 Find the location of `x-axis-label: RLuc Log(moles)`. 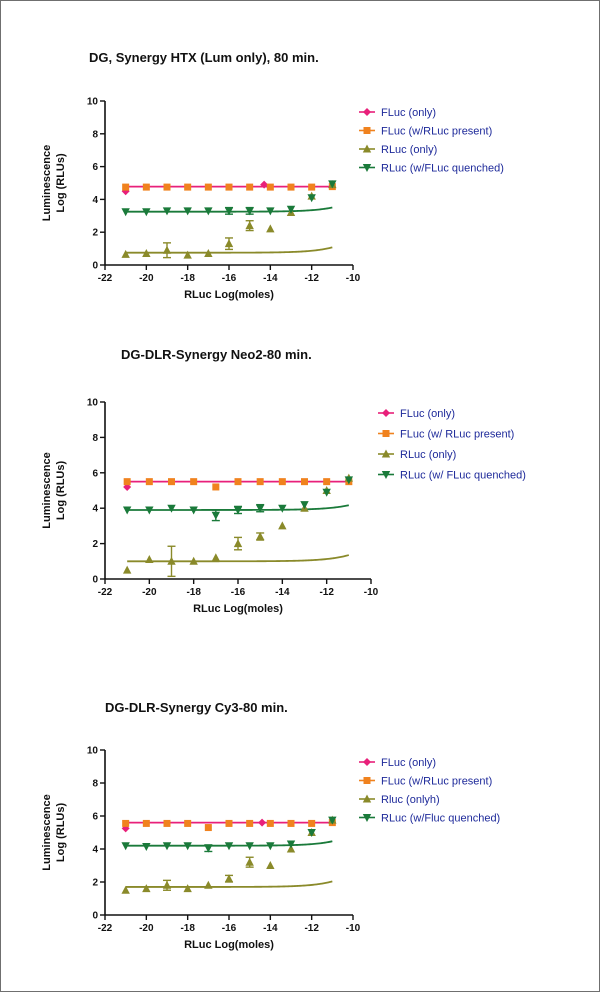

x-axis-label: RLuc Log(moles) is located at coordinates (229, 295).